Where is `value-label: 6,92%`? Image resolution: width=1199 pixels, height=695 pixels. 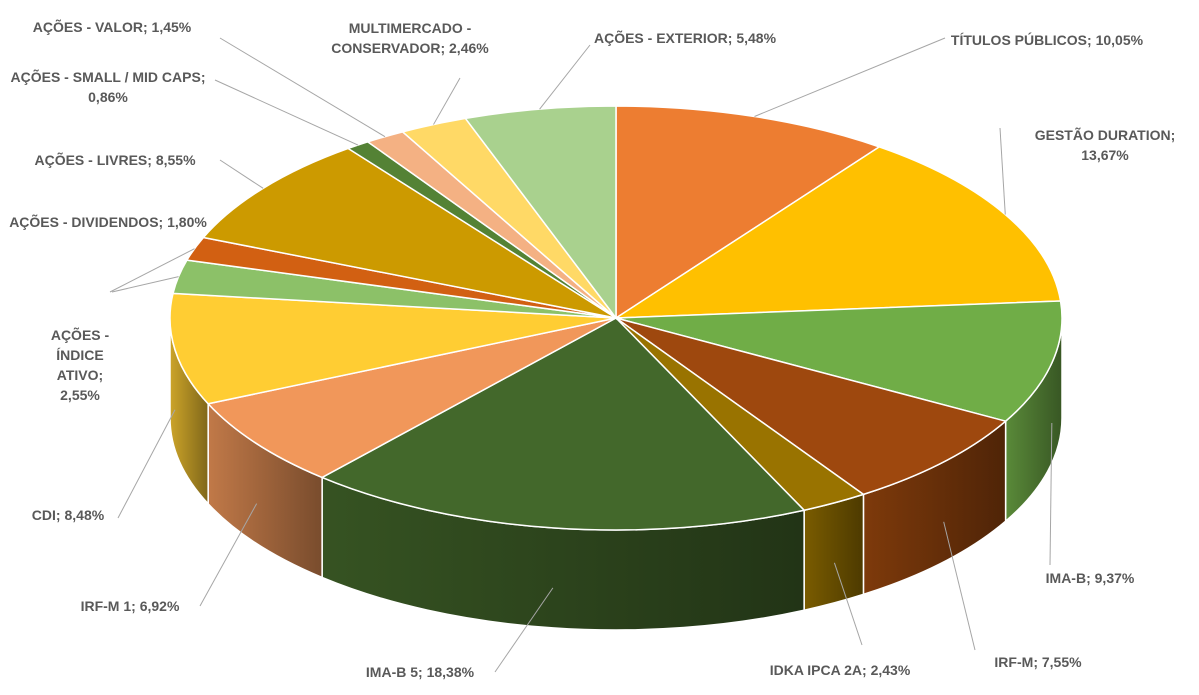 value-label: 6,92% is located at coordinates (159, 606).